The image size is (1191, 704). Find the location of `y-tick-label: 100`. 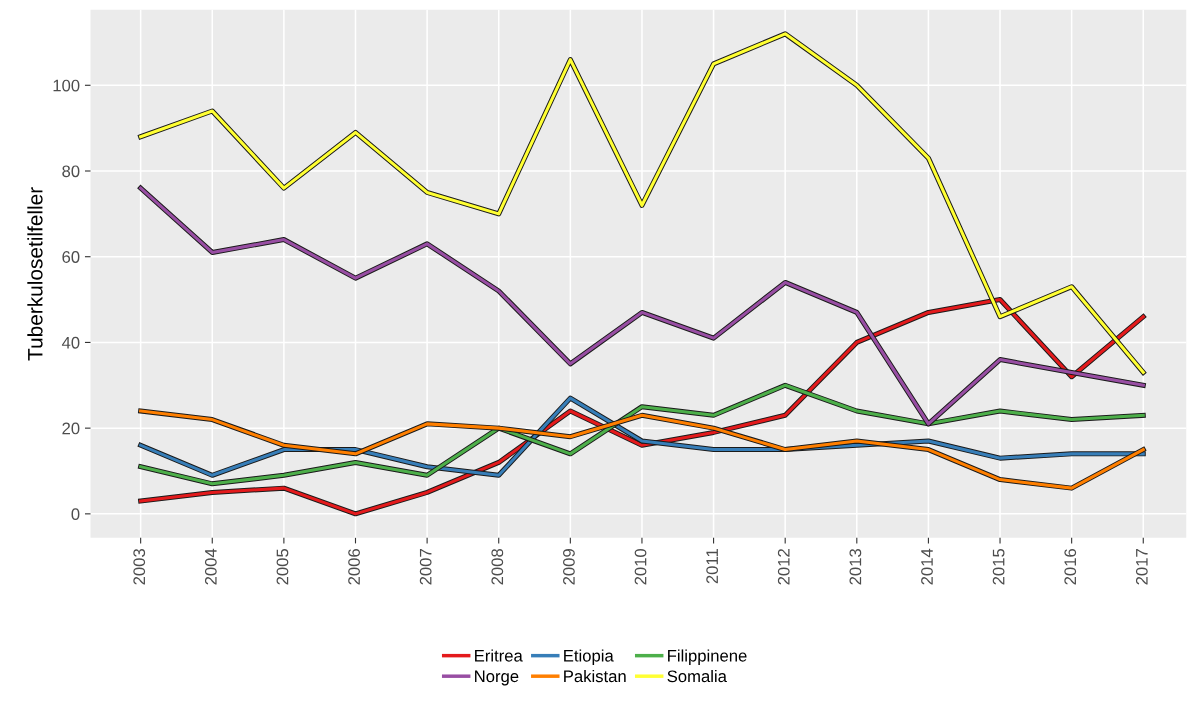

y-tick-label: 100 is located at coordinates (66, 85).